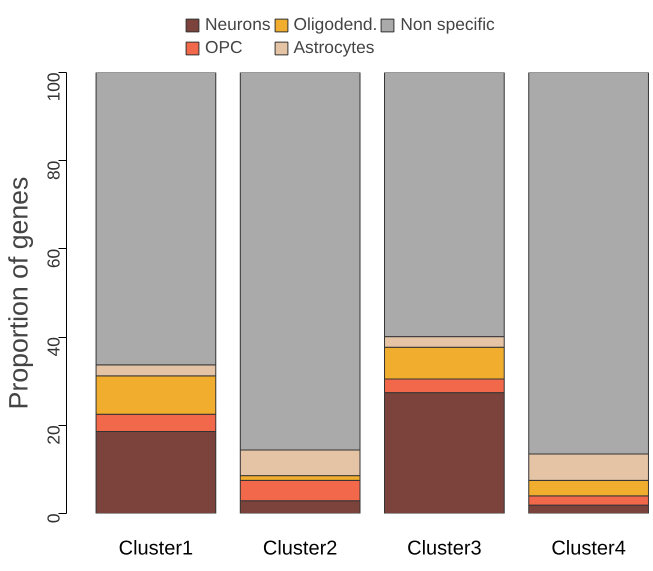 This screenshot has width=653, height=571. What do you see at coordinates (54, 170) in the screenshot?
I see `y-tick-label: 80` at bounding box center [54, 170].